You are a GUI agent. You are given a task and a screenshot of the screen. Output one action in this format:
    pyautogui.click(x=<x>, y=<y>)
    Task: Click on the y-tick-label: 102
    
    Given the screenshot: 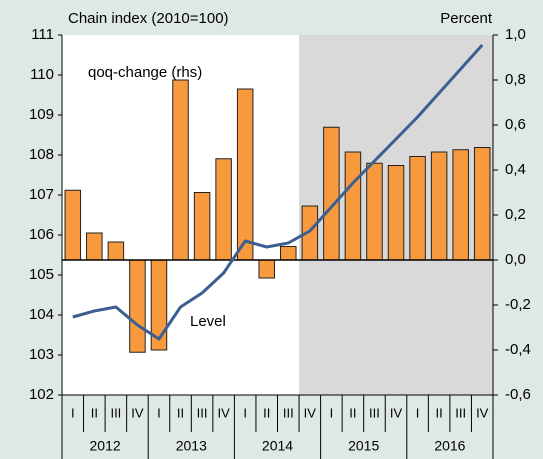 What is the action you would take?
    pyautogui.click(x=41, y=394)
    